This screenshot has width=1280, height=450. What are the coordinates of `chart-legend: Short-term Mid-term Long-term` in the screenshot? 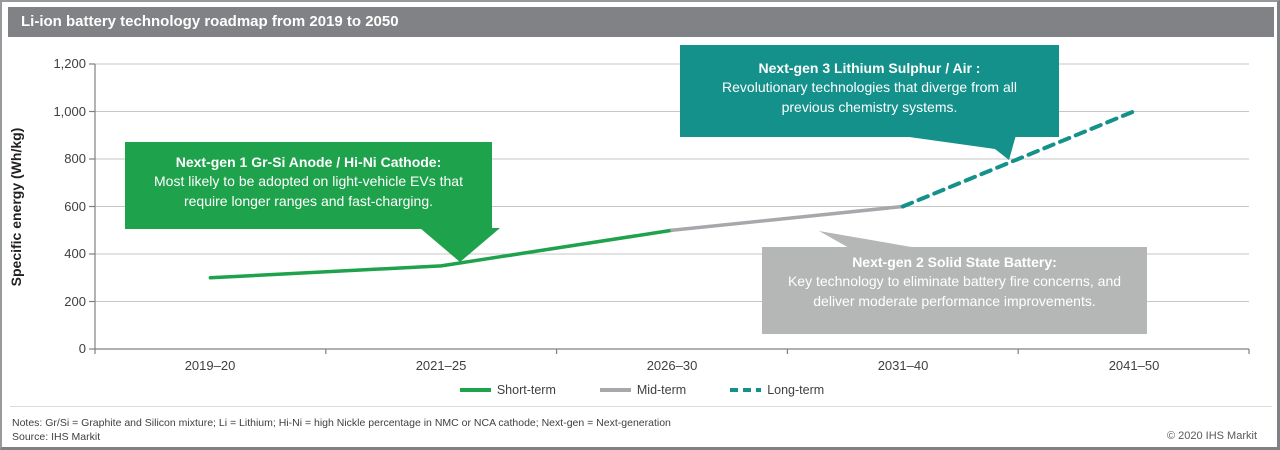 It's located at (639, 390).